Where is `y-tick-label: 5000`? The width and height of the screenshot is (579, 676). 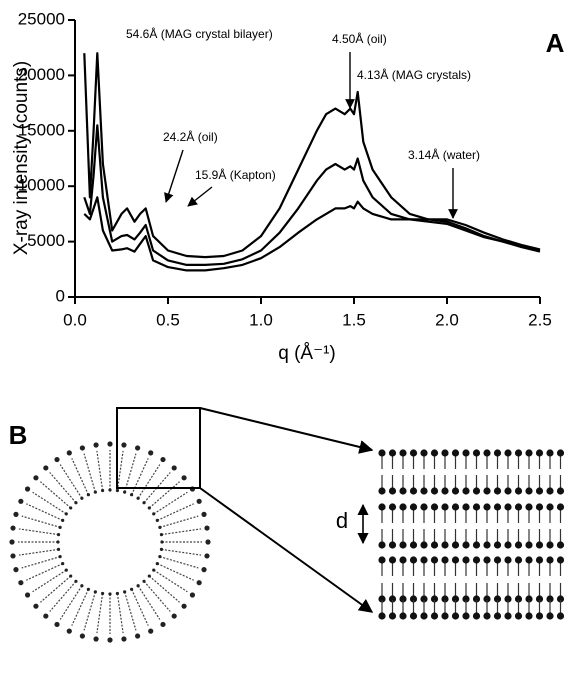 y-tick-label: 5000 is located at coordinates (46, 240).